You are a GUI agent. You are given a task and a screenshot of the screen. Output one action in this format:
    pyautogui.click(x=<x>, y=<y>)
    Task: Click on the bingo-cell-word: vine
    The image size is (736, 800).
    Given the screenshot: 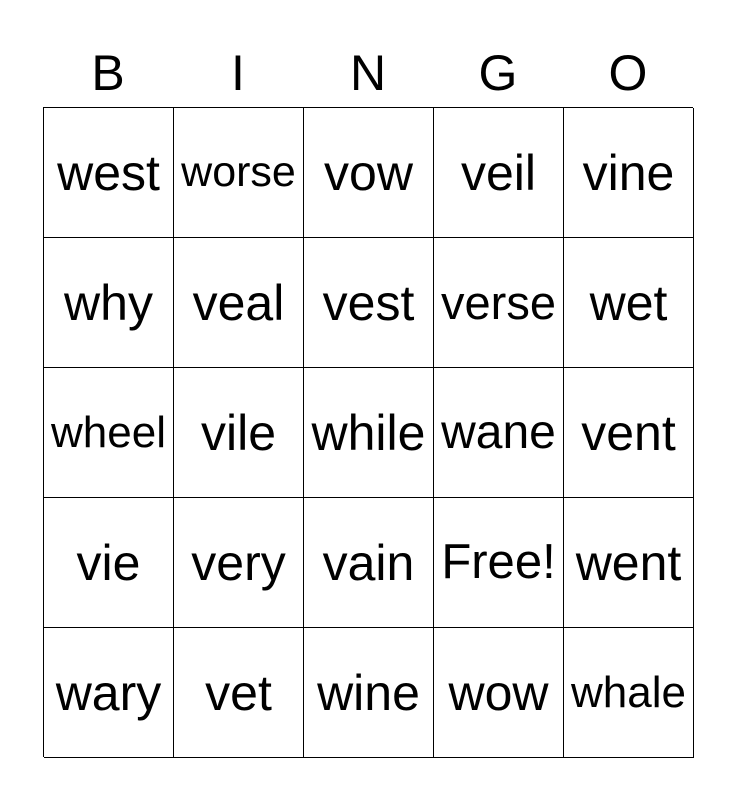 What is the action you would take?
    pyautogui.click(x=628, y=172)
    